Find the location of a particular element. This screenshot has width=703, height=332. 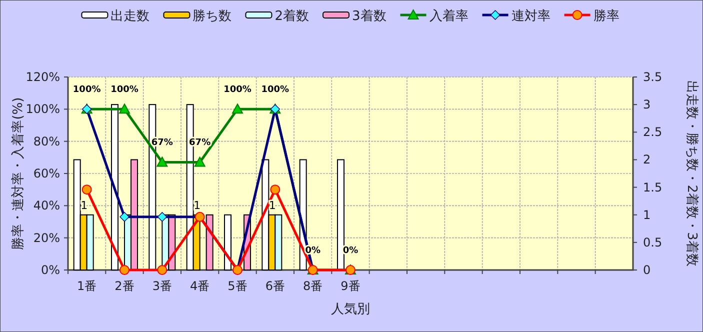

y-tick-label: 60% is located at coordinates (46, 173).